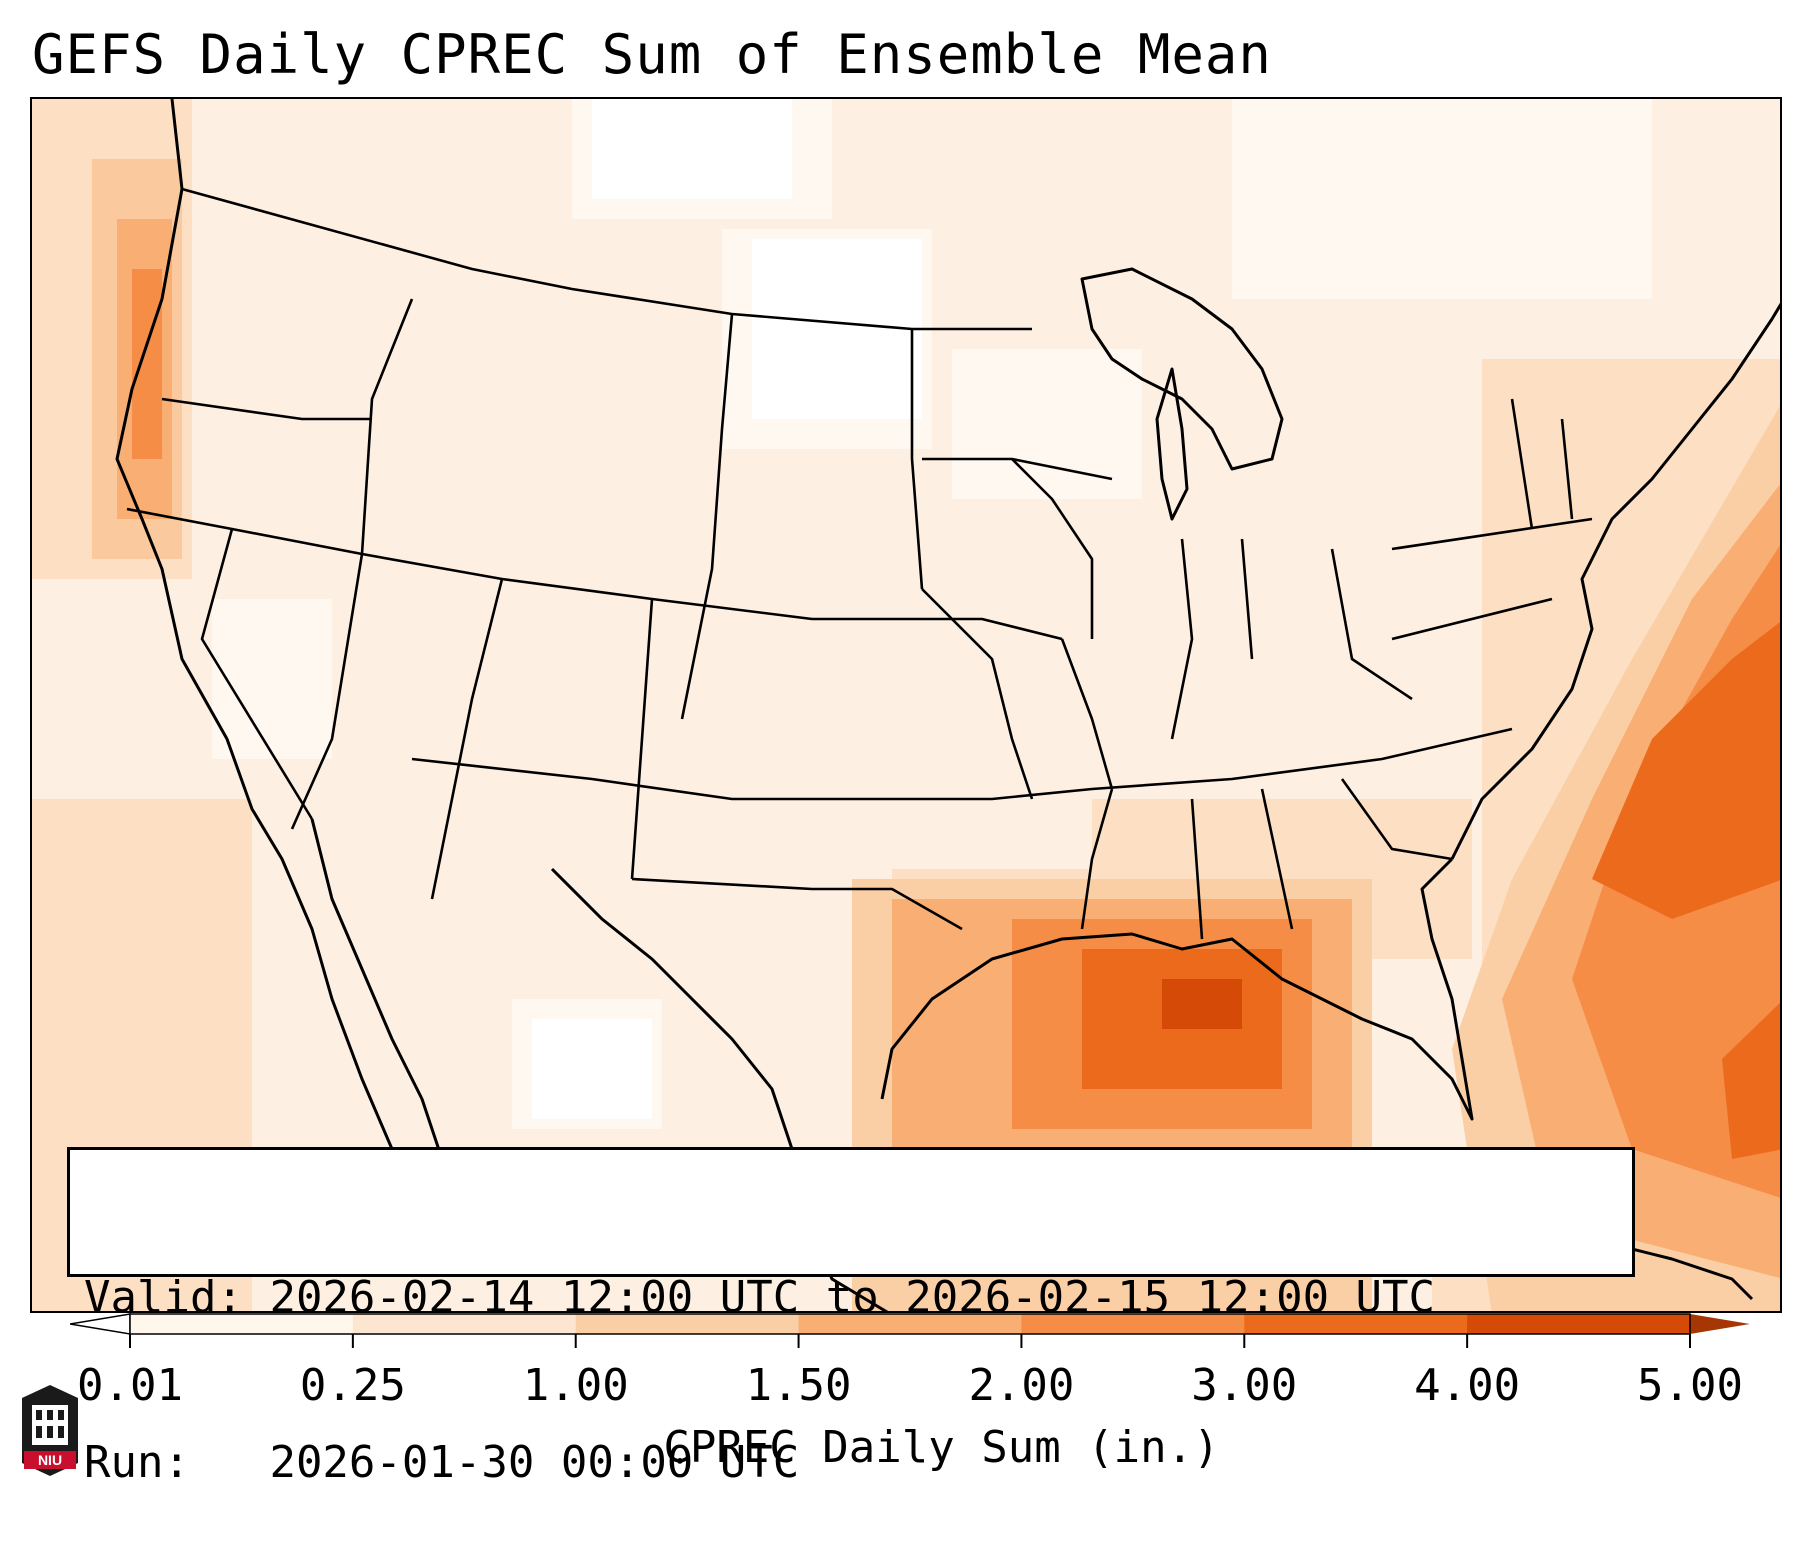 Image resolution: width=1803 pixels, height=1545 pixels. Describe the element at coordinates (1021, 1385) in the screenshot. I see `colorbar-tick-label: 2.00` at that location.